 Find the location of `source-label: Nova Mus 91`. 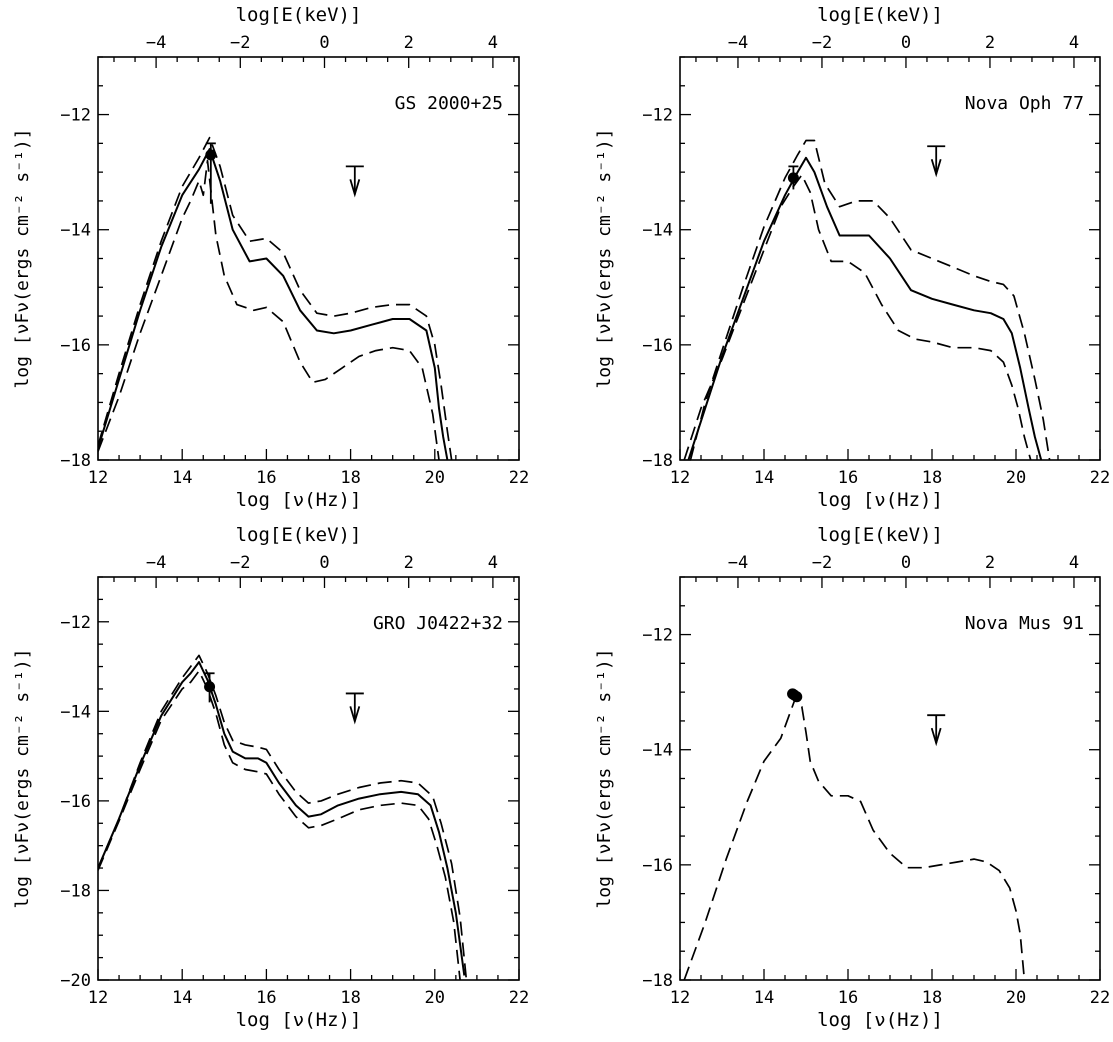

source-label: Nova Mus 91 is located at coordinates (1024, 623).